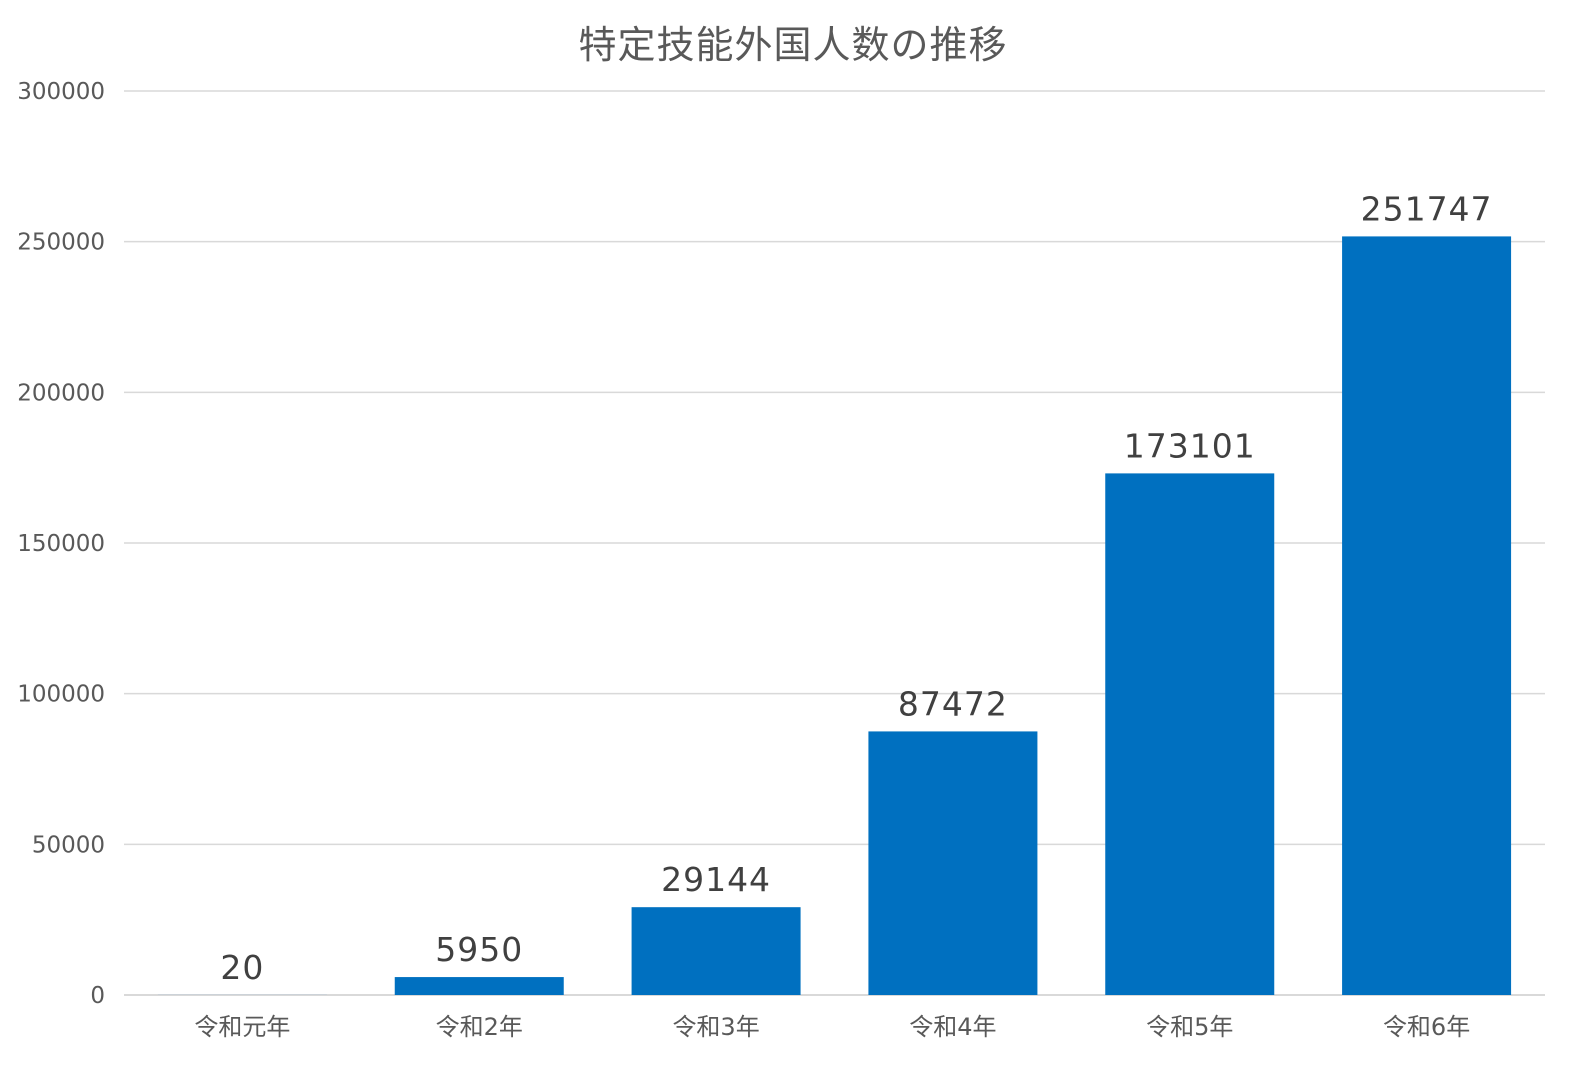 The width and height of the screenshot is (1586, 1067). I want to click on y-tick-label: 50000, so click(68, 845).